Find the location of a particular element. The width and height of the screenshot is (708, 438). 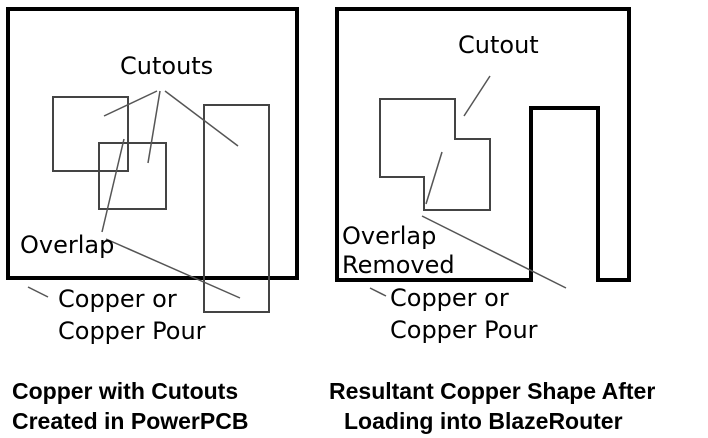

left-cutouts-label: Cutouts is located at coordinates (166, 66).